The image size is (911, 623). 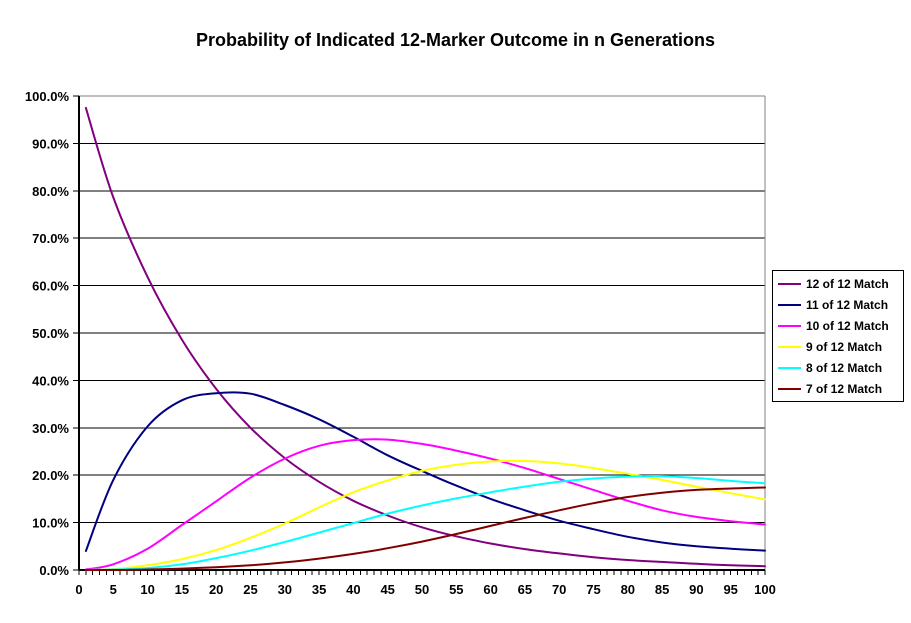 What do you see at coordinates (628, 589) in the screenshot?
I see `x-tick-label: 80` at bounding box center [628, 589].